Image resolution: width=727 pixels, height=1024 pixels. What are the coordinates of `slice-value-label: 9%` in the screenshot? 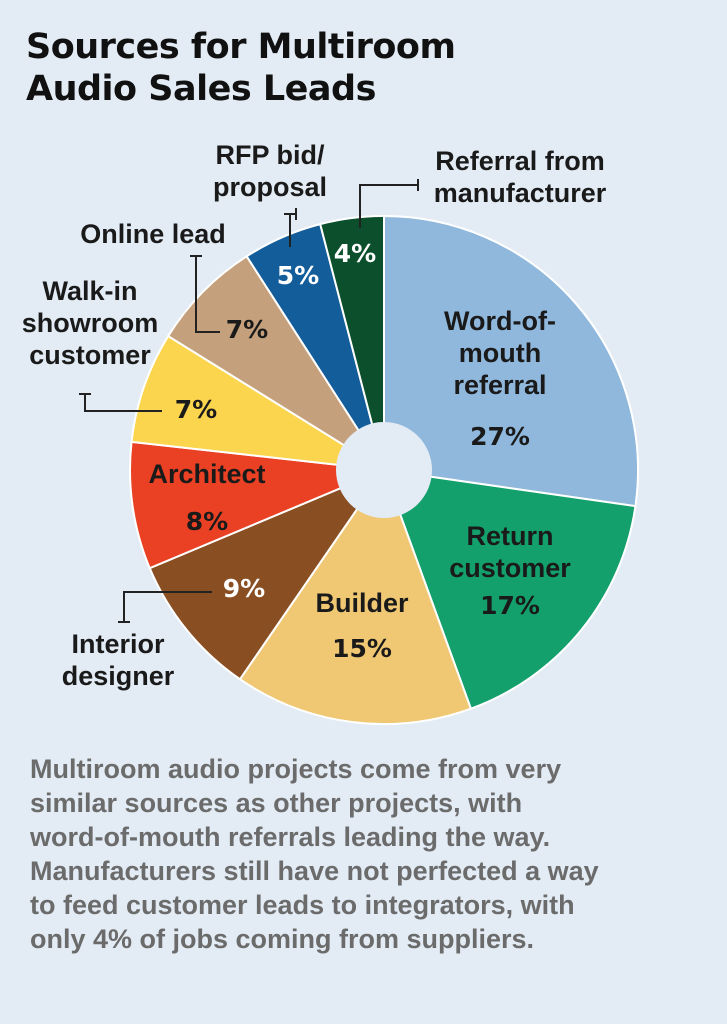 It's located at (244, 588).